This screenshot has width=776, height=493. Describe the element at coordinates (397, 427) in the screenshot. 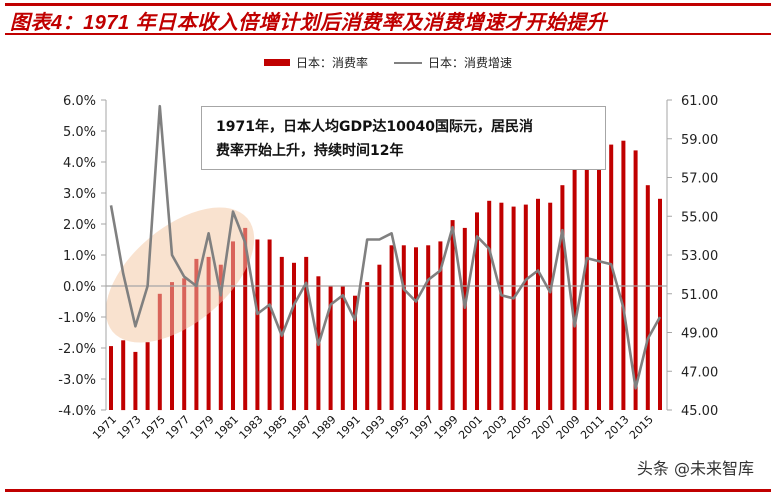

I see `x-tick-label: 1995` at that location.